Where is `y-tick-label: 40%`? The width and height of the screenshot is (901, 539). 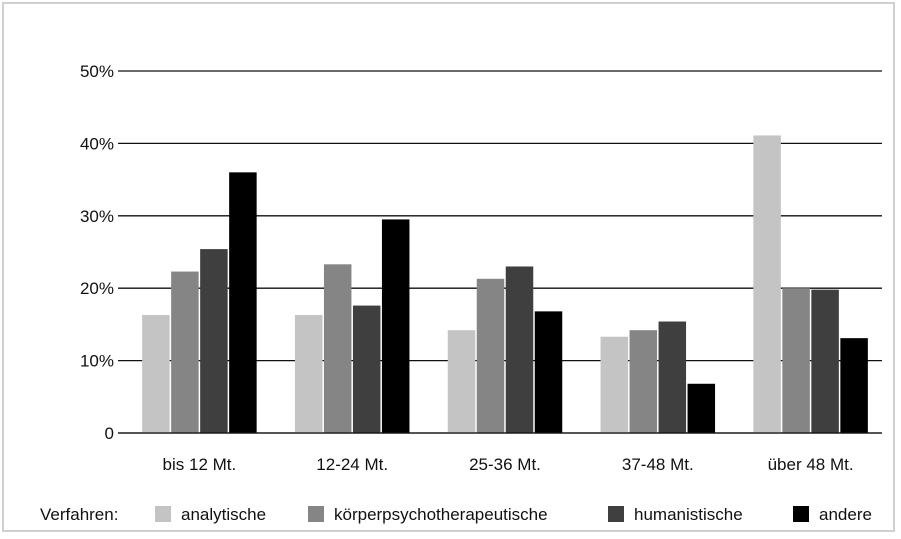 y-tick-label: 40% is located at coordinates (97, 143).